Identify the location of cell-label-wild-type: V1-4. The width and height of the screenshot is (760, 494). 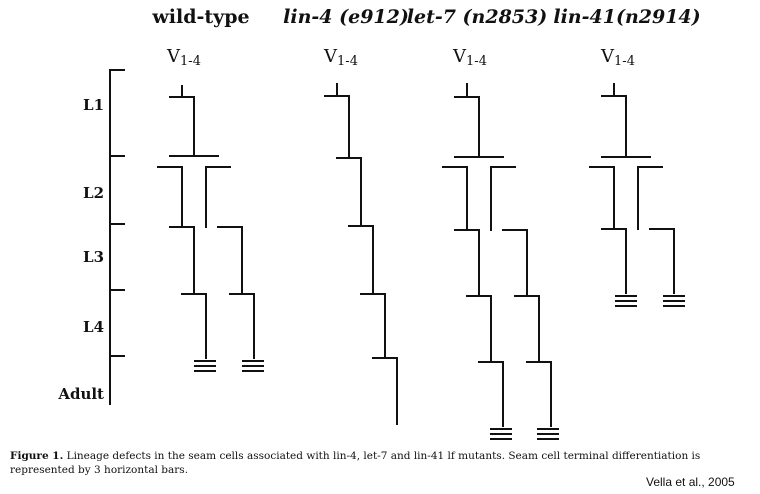
(184, 57).